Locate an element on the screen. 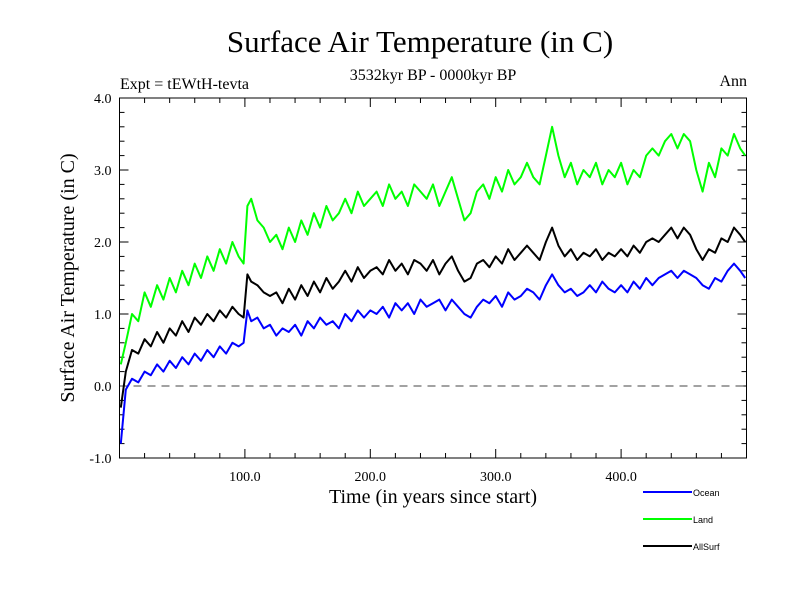 The width and height of the screenshot is (800, 600). y-tick-label: 2.0 is located at coordinates (103, 243).